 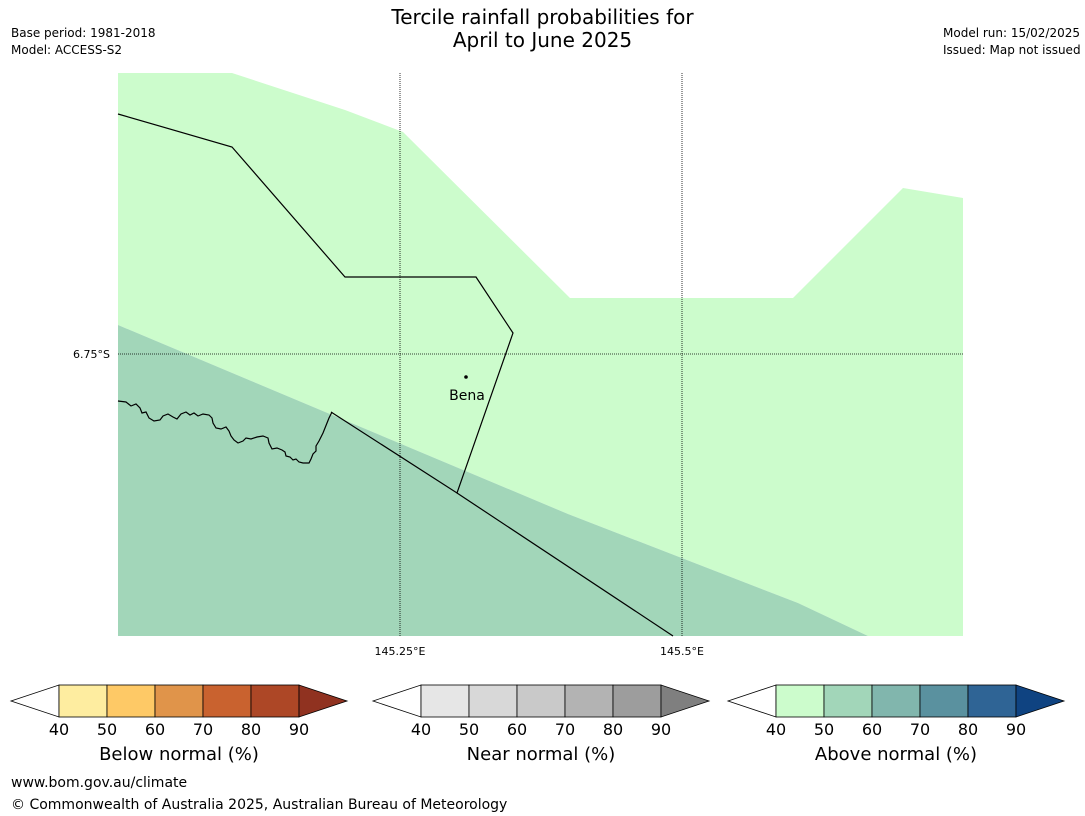 I want to click on colorbar-below-tick-label: 80, so click(x=251, y=729).